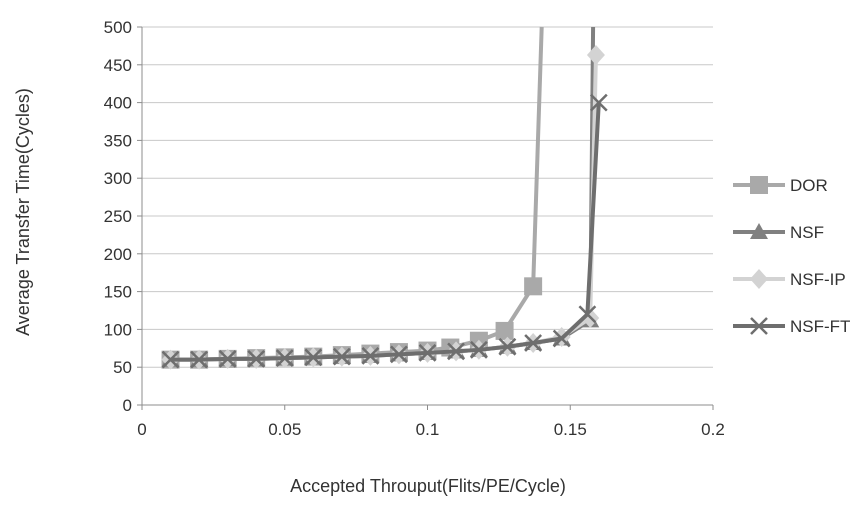 The width and height of the screenshot is (866, 507). Describe the element at coordinates (118, 27) in the screenshot. I see `y-tick-label: 500` at that location.